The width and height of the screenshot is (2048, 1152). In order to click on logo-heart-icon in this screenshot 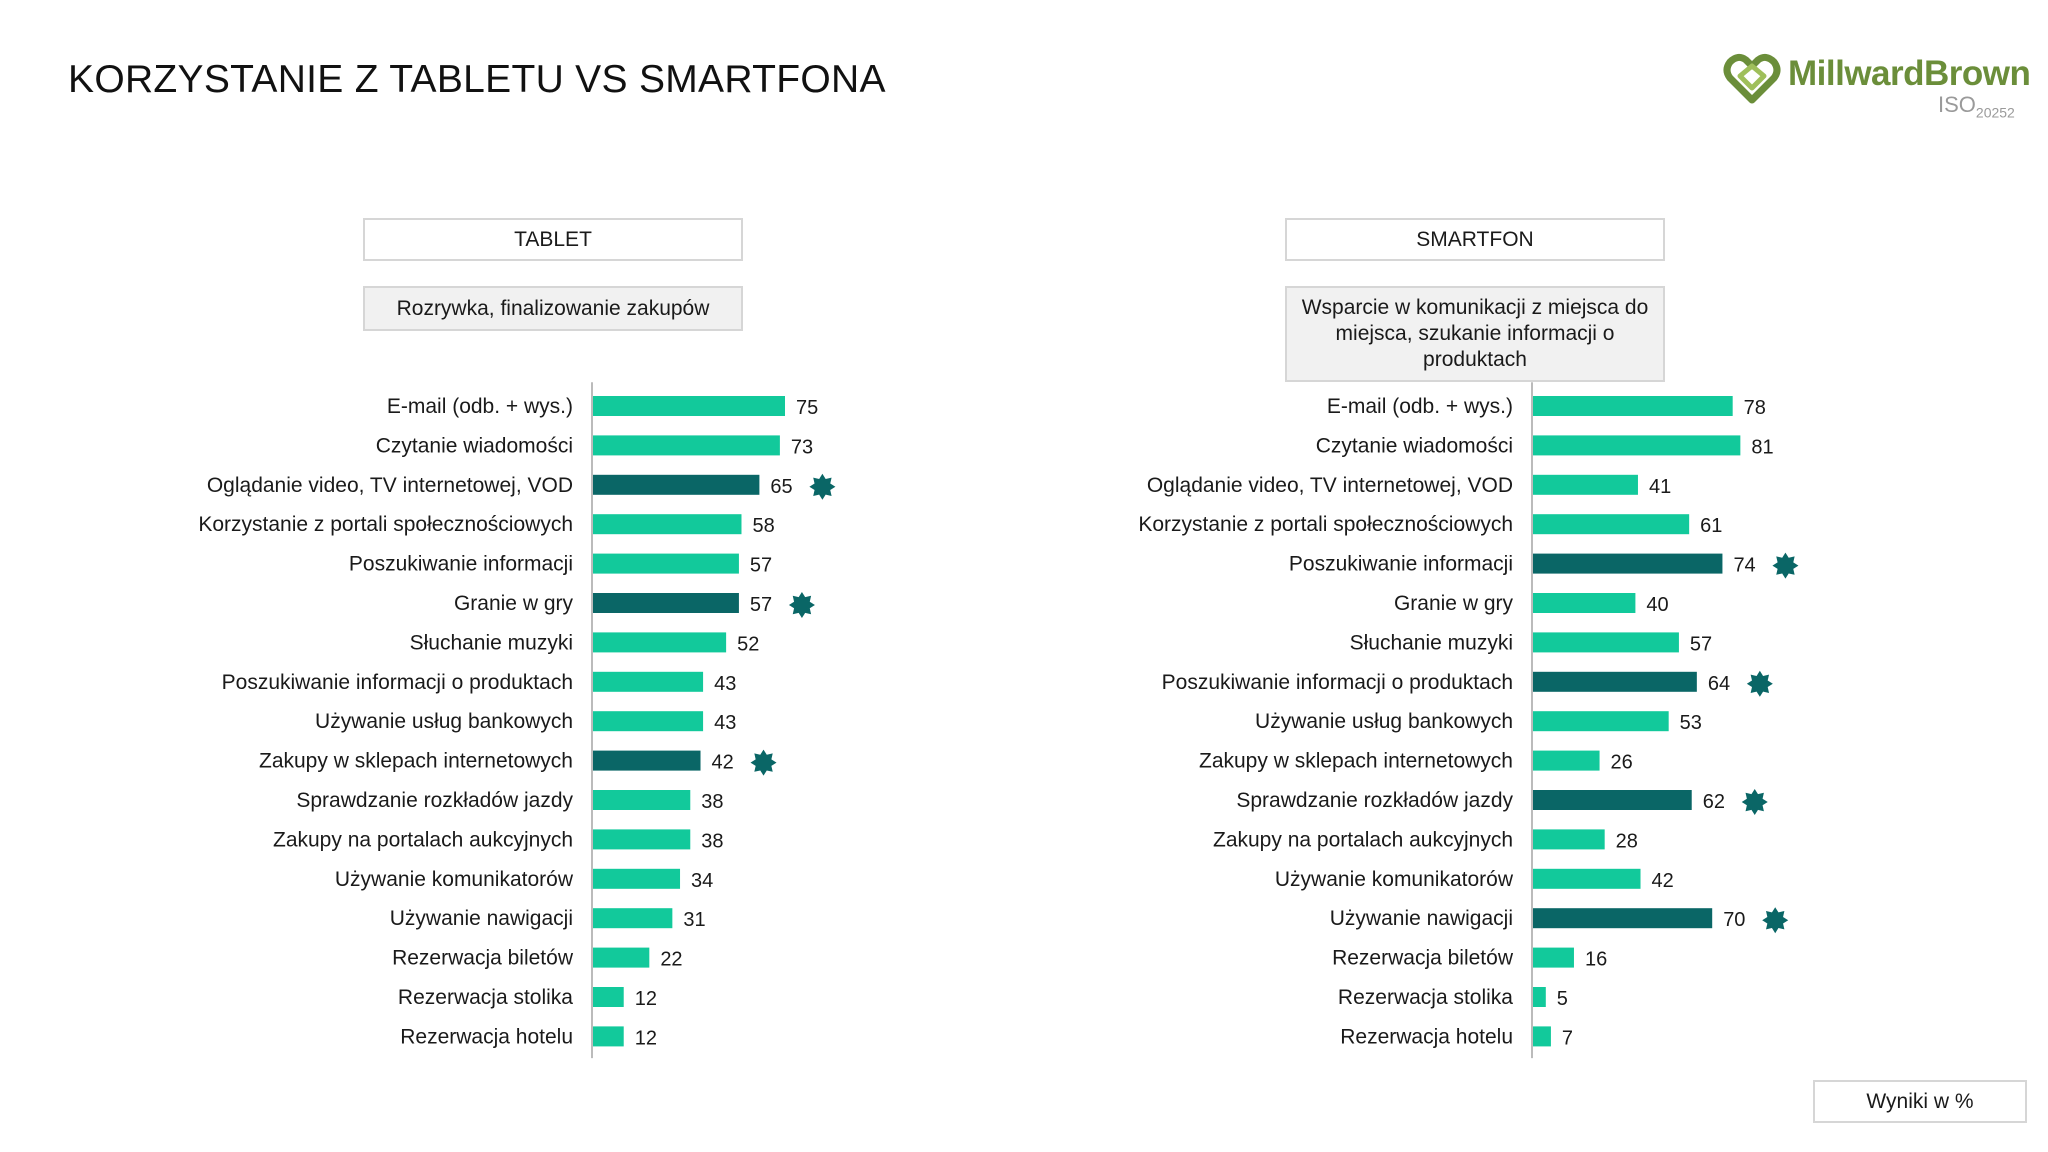, I will do `click(1752, 78)`.